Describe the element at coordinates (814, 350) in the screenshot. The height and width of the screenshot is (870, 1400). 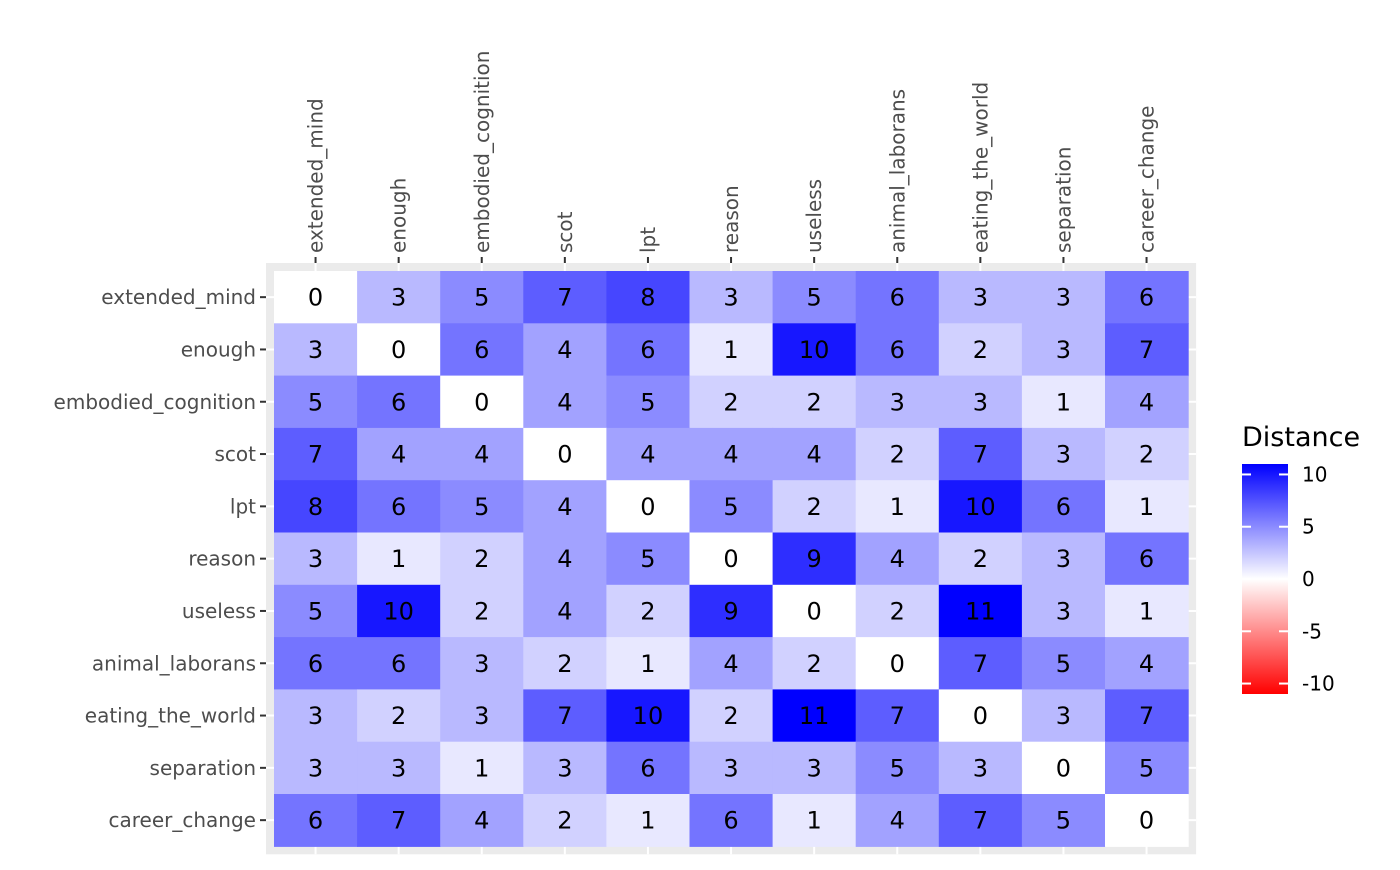
I see `heatmap-cell: 10` at that location.